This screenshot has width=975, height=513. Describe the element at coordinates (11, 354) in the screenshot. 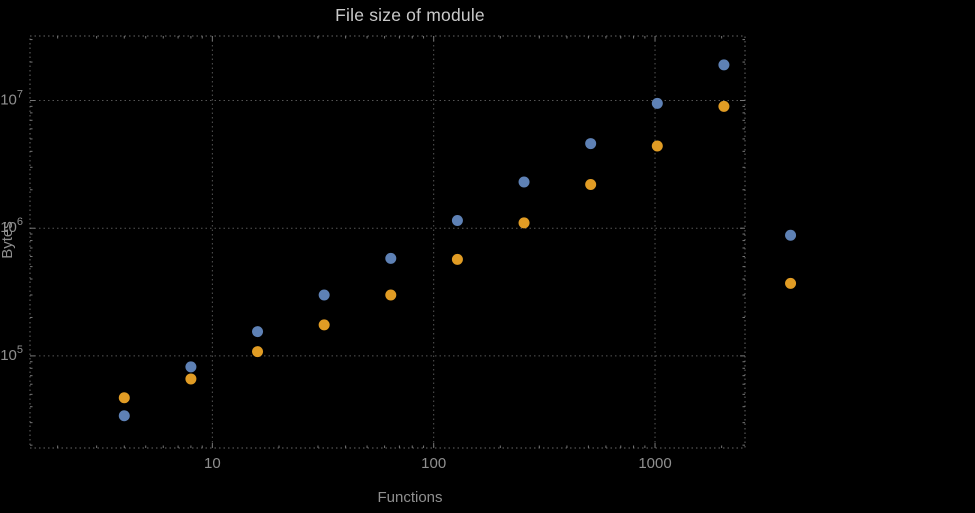

I see `y-tick-label: 10⁵` at that location.